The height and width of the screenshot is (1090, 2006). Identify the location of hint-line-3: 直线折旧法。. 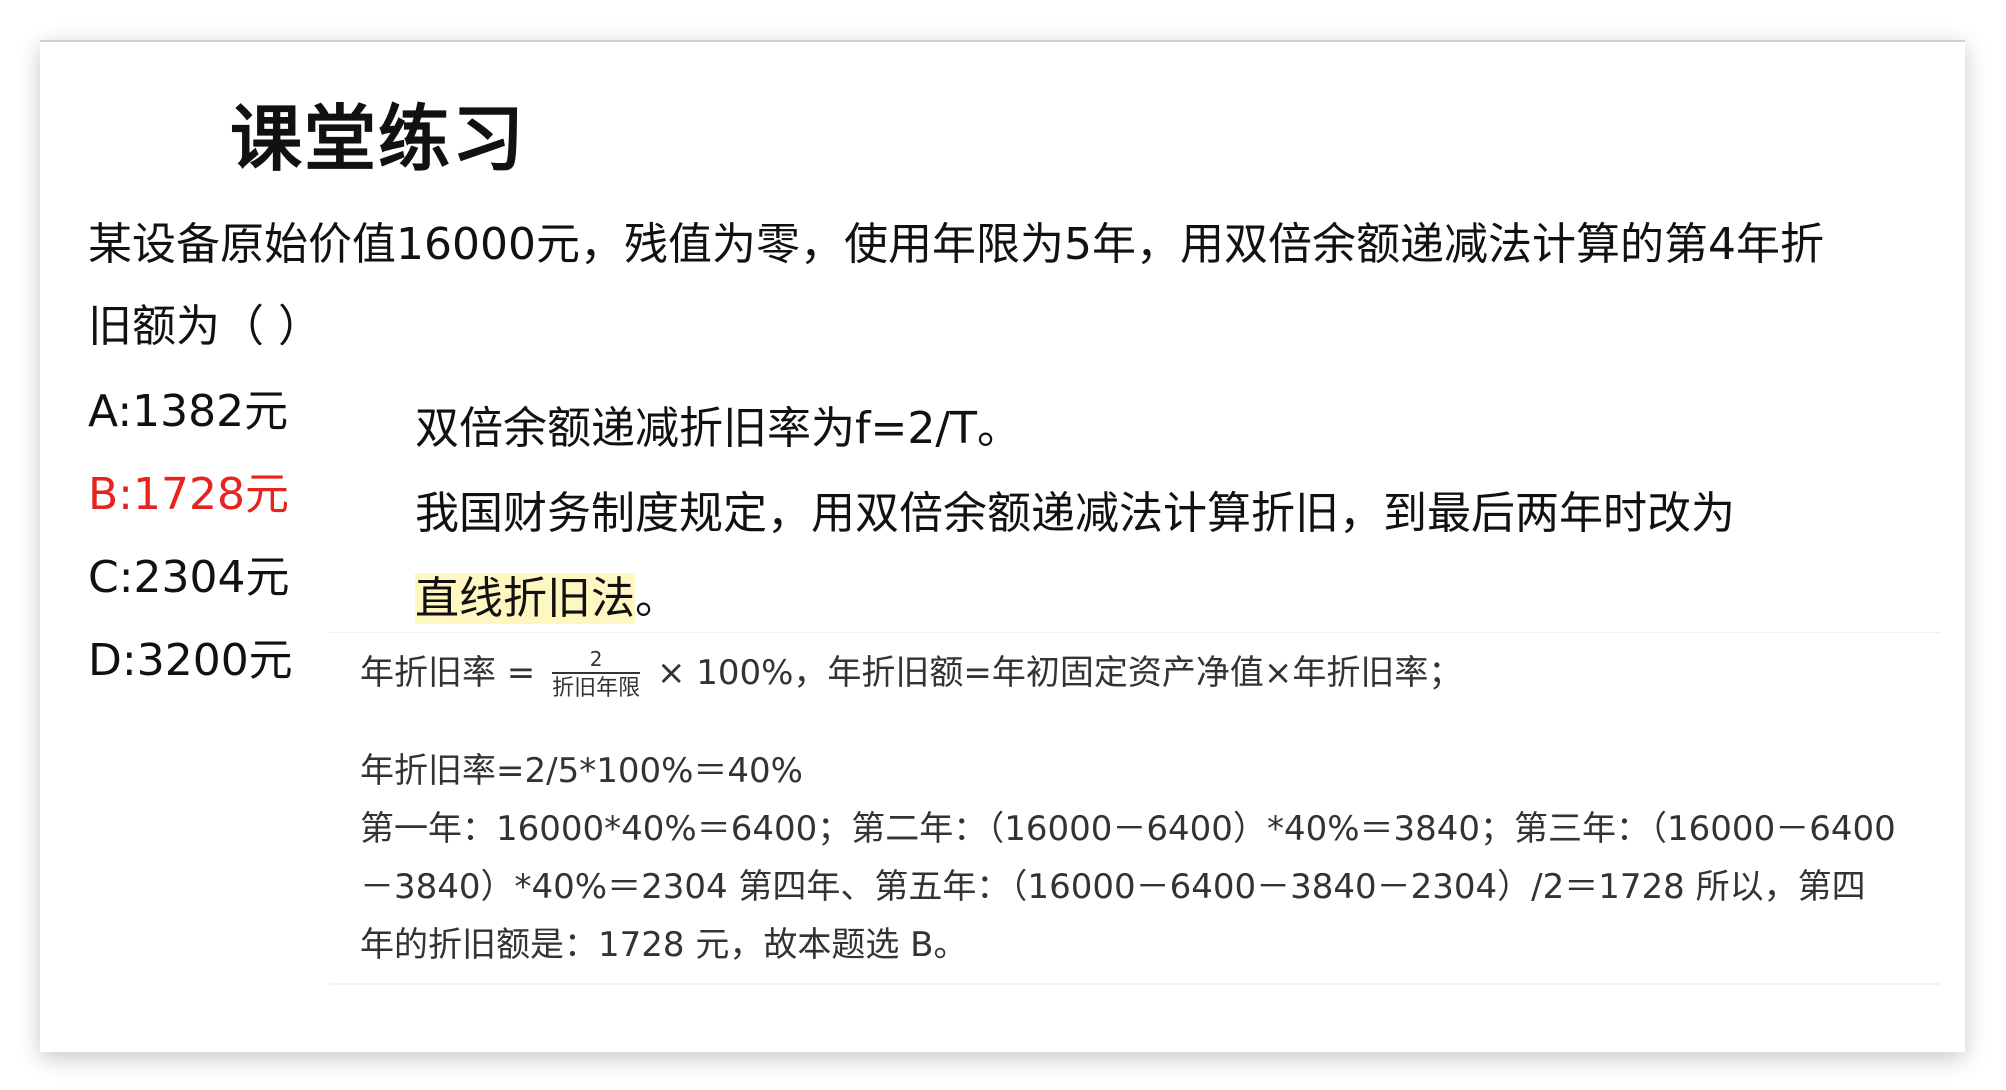
(547, 594).